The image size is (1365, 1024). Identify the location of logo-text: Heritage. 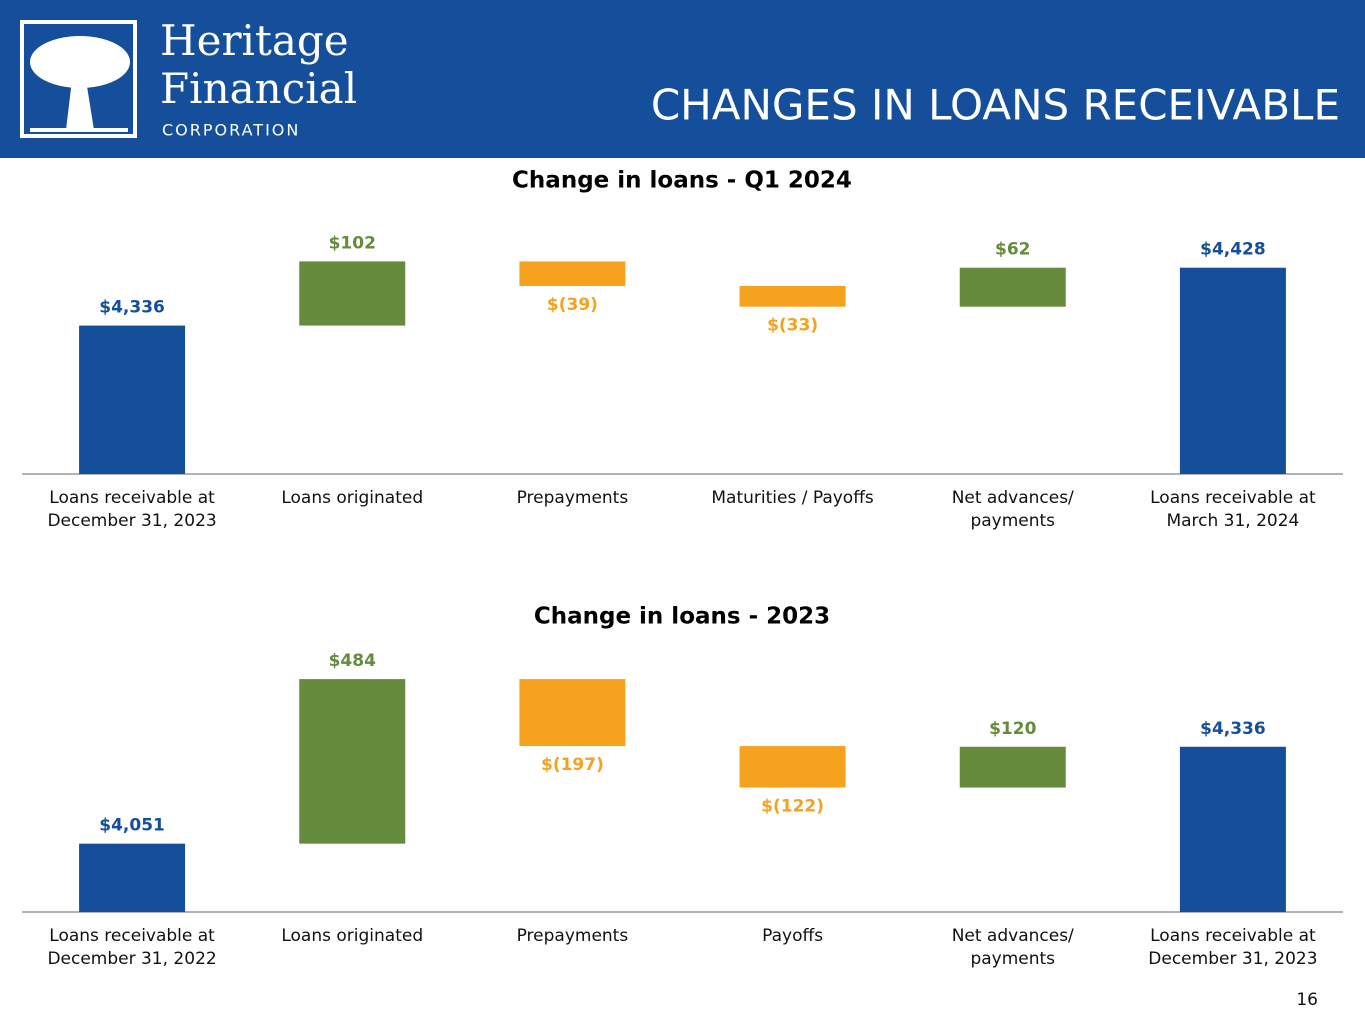
(254, 40).